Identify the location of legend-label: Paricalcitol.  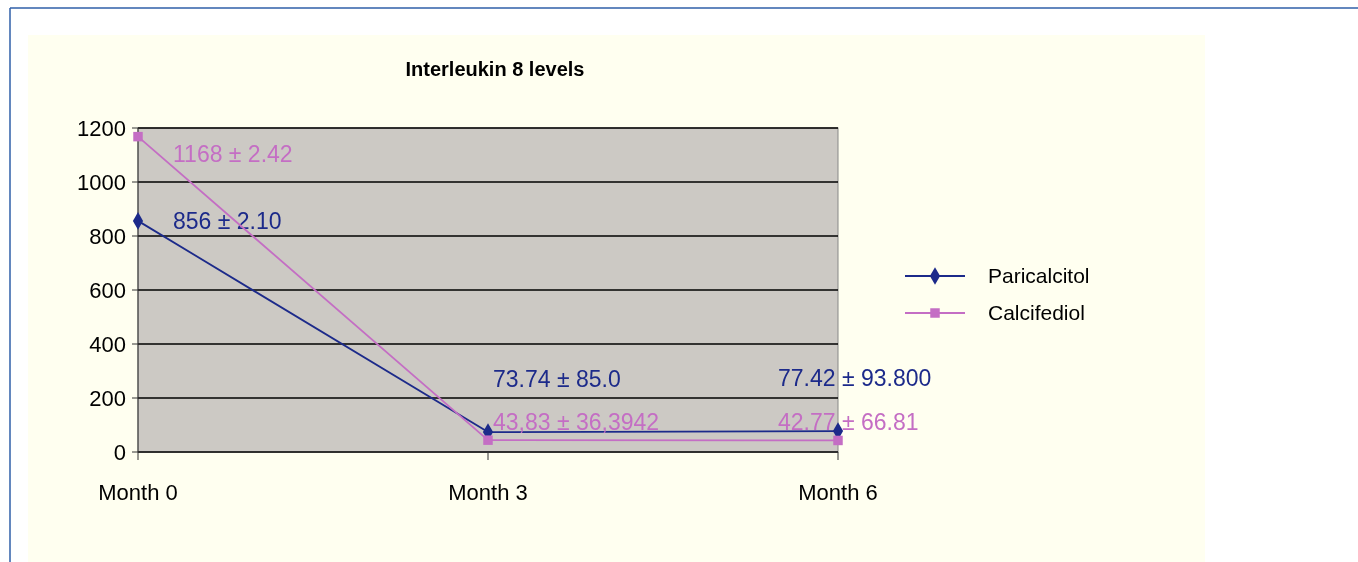
(1039, 276).